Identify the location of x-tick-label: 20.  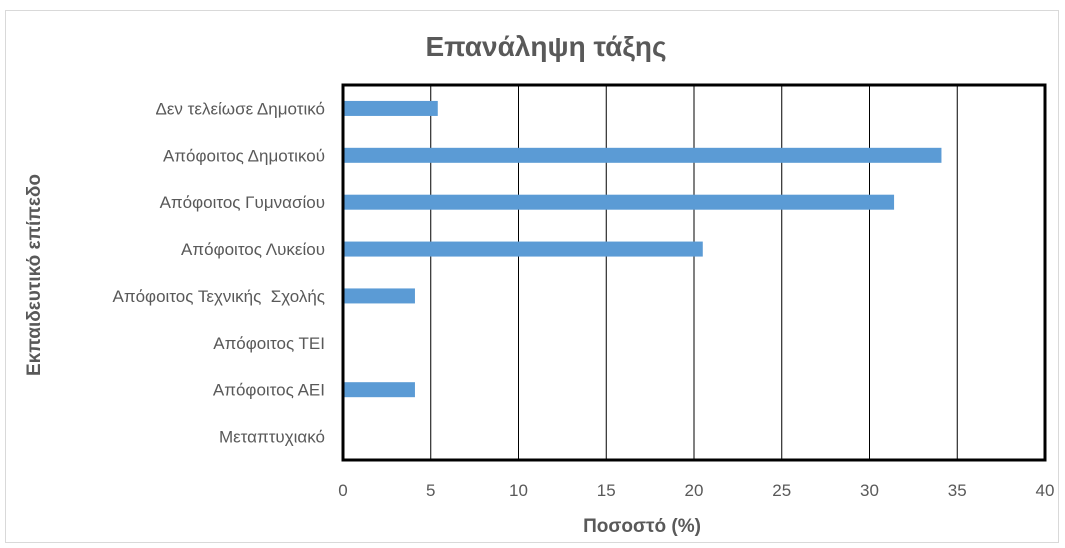
(694, 490).